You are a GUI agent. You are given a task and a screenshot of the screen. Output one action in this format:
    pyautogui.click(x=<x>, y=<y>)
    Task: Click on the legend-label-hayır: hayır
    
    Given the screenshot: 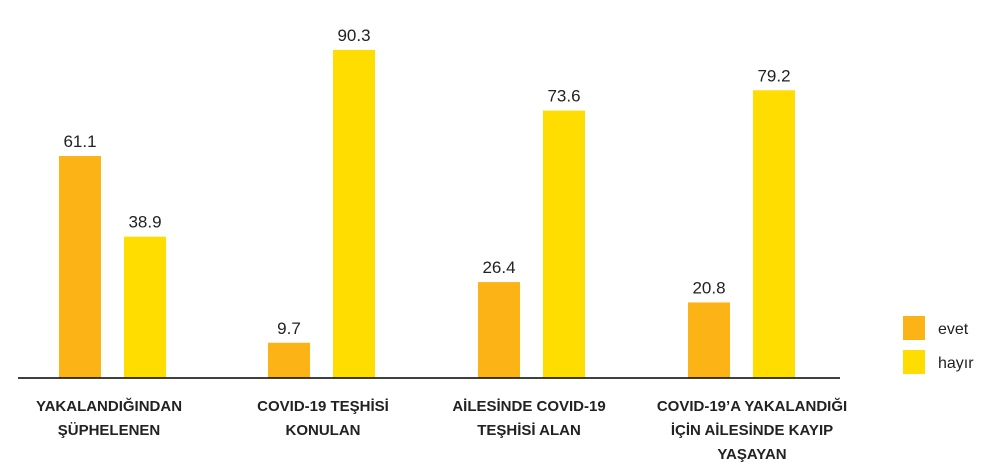 What is the action you would take?
    pyautogui.click(x=956, y=363)
    